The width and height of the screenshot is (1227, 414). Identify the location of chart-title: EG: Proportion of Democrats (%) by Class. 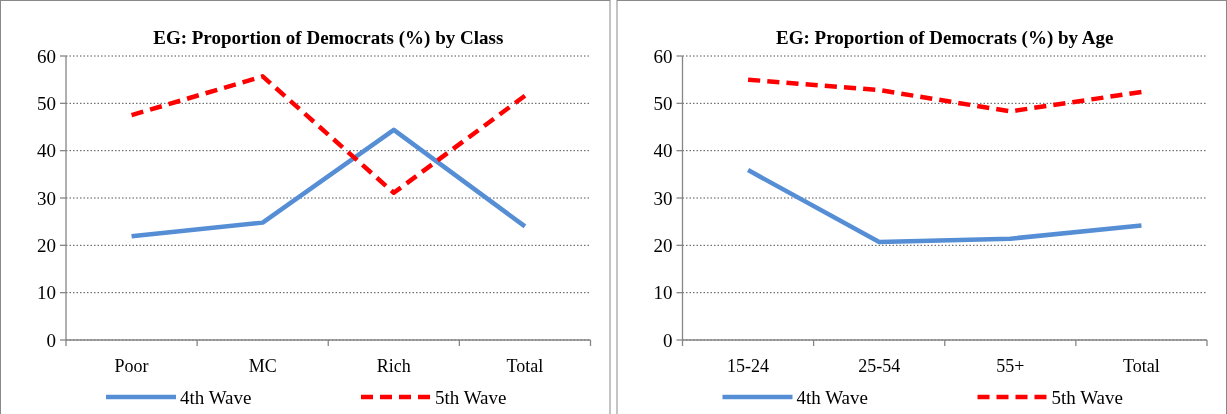
(328, 38).